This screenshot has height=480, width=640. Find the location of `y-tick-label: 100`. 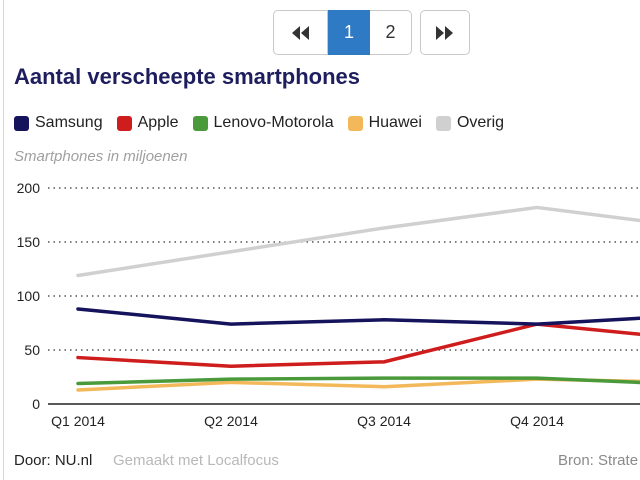

y-tick-label: 100 is located at coordinates (29, 296).